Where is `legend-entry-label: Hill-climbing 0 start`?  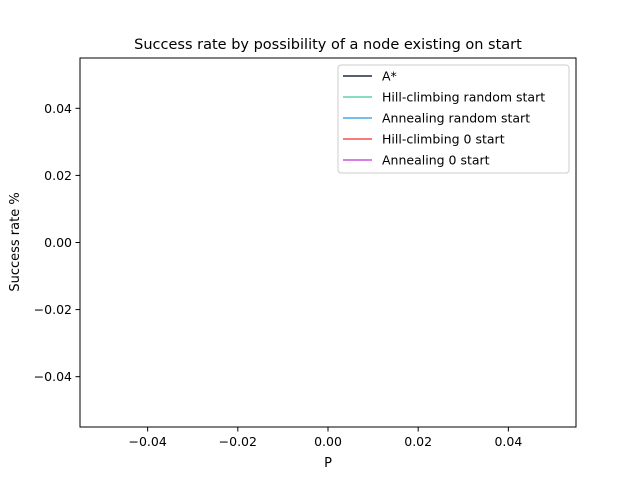
legend-entry-label: Hill-climbing 0 start is located at coordinates (443, 139).